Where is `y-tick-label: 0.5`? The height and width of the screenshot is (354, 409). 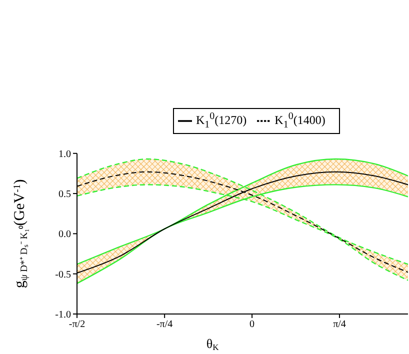
y-tick-label: 0.5 is located at coordinates (64, 194).